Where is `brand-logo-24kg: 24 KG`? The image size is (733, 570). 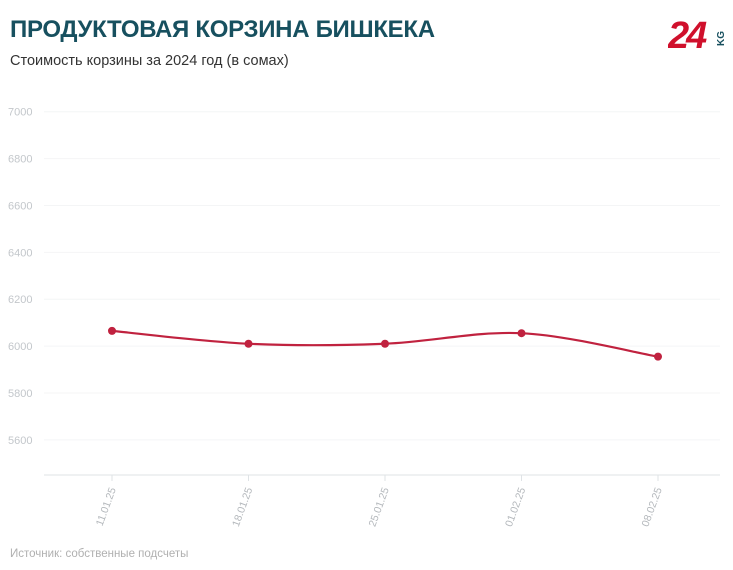
brand-logo-24kg: 24 KG is located at coordinates (697, 34).